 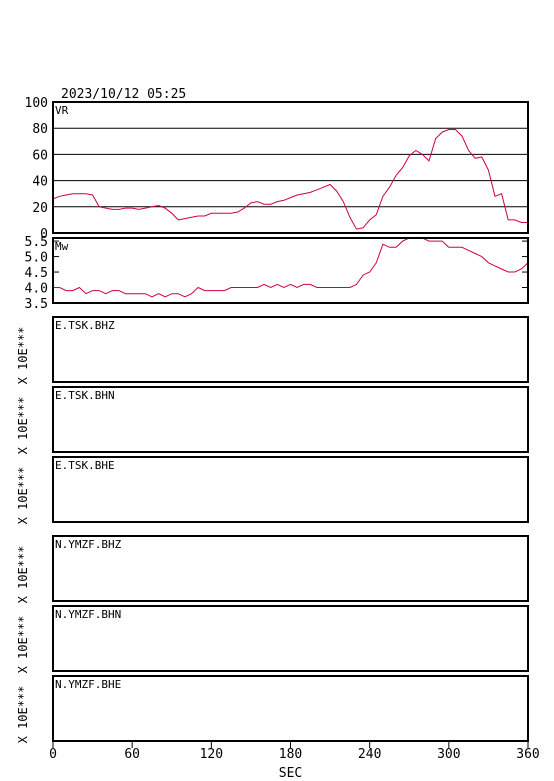 I want to click on y-tick-label: 40, so click(x=40, y=182).